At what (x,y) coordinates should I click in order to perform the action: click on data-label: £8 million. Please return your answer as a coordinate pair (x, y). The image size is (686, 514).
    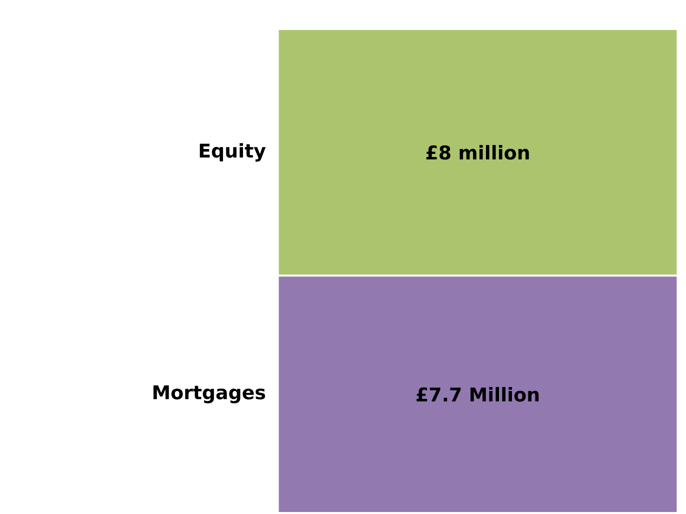
    Looking at the image, I should click on (477, 152).